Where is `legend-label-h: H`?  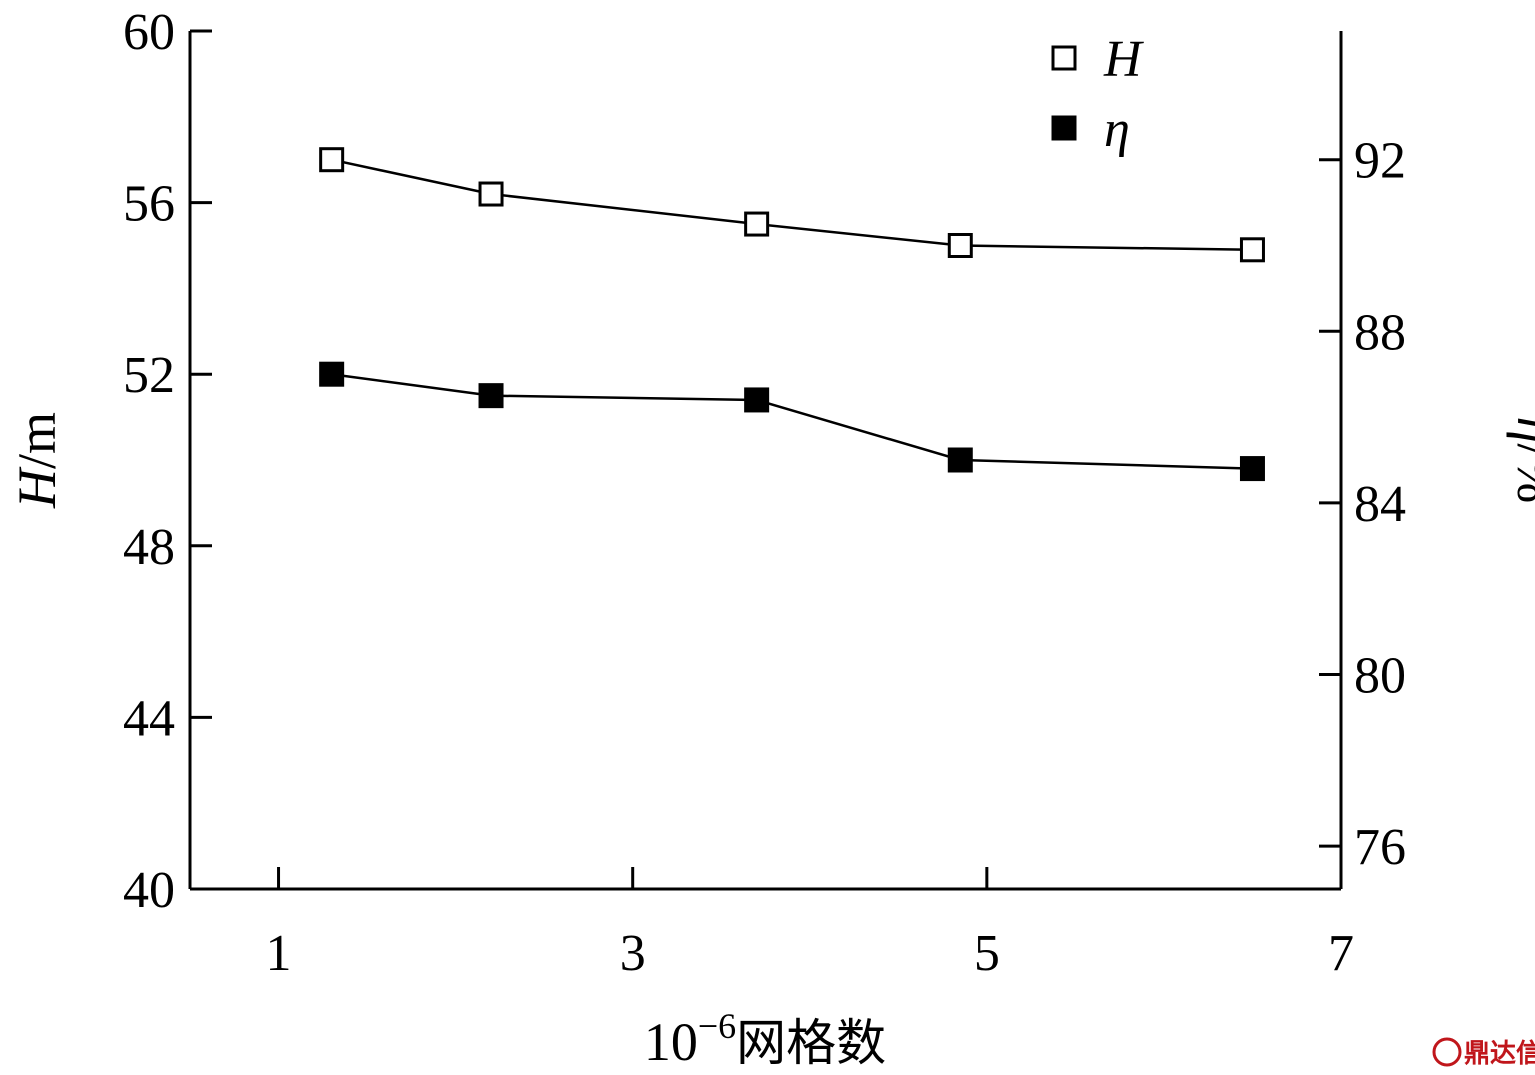 legend-label-h: H is located at coordinates (1123, 59).